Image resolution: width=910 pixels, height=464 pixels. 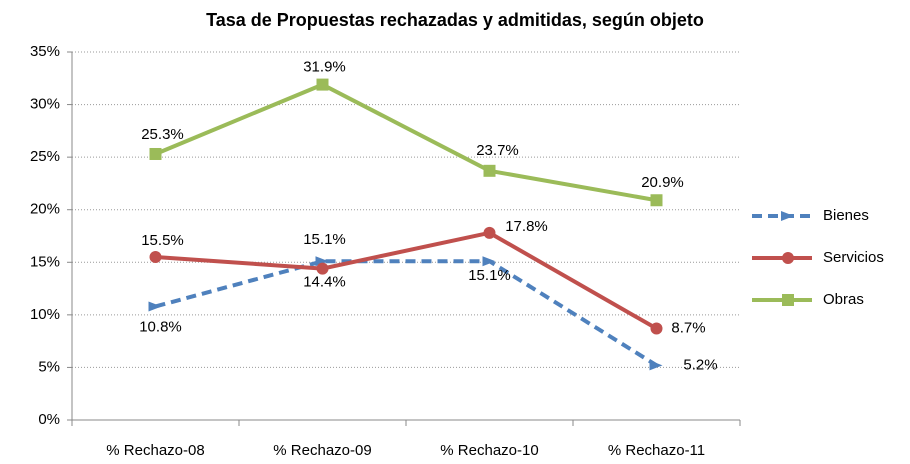 What do you see at coordinates (160, 326) in the screenshot?
I see `data-label: 10.8%` at bounding box center [160, 326].